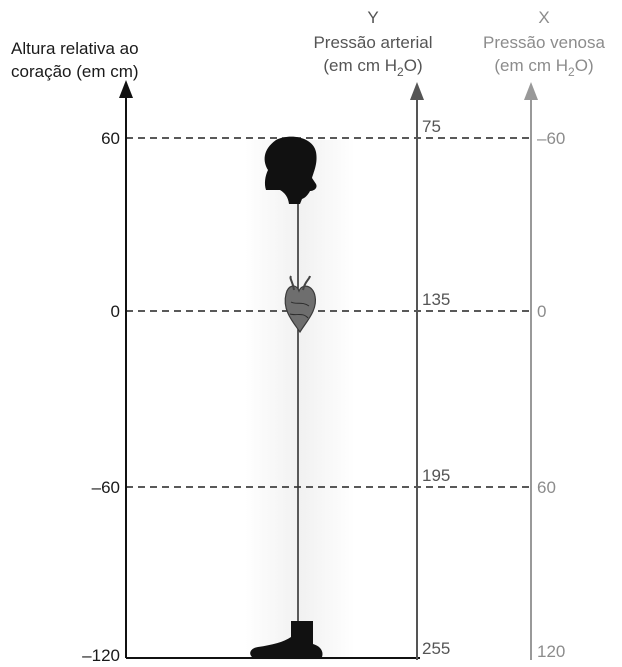  I want to click on x-value-60: 60, so click(546, 487).